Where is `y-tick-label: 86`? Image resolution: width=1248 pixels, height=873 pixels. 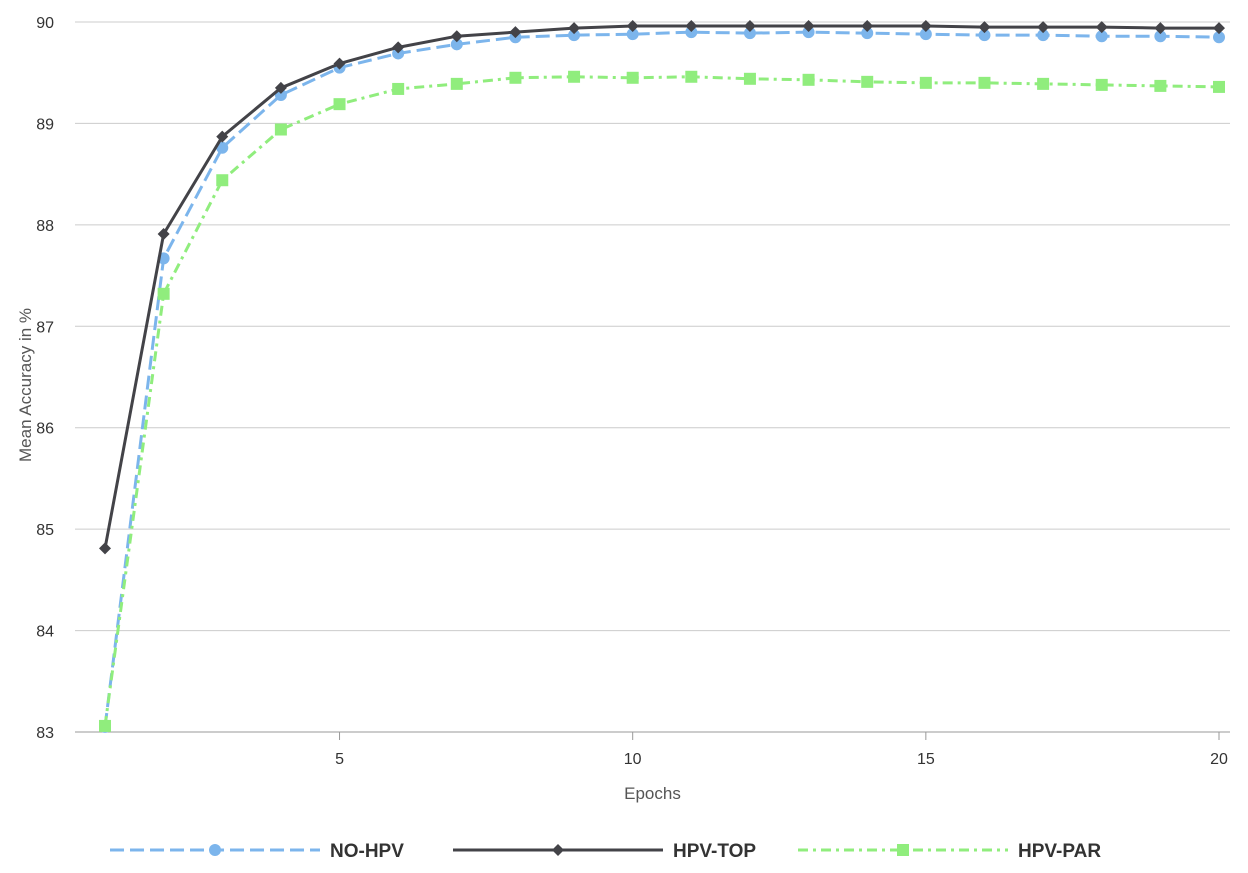 y-tick-label: 86 is located at coordinates (45, 429).